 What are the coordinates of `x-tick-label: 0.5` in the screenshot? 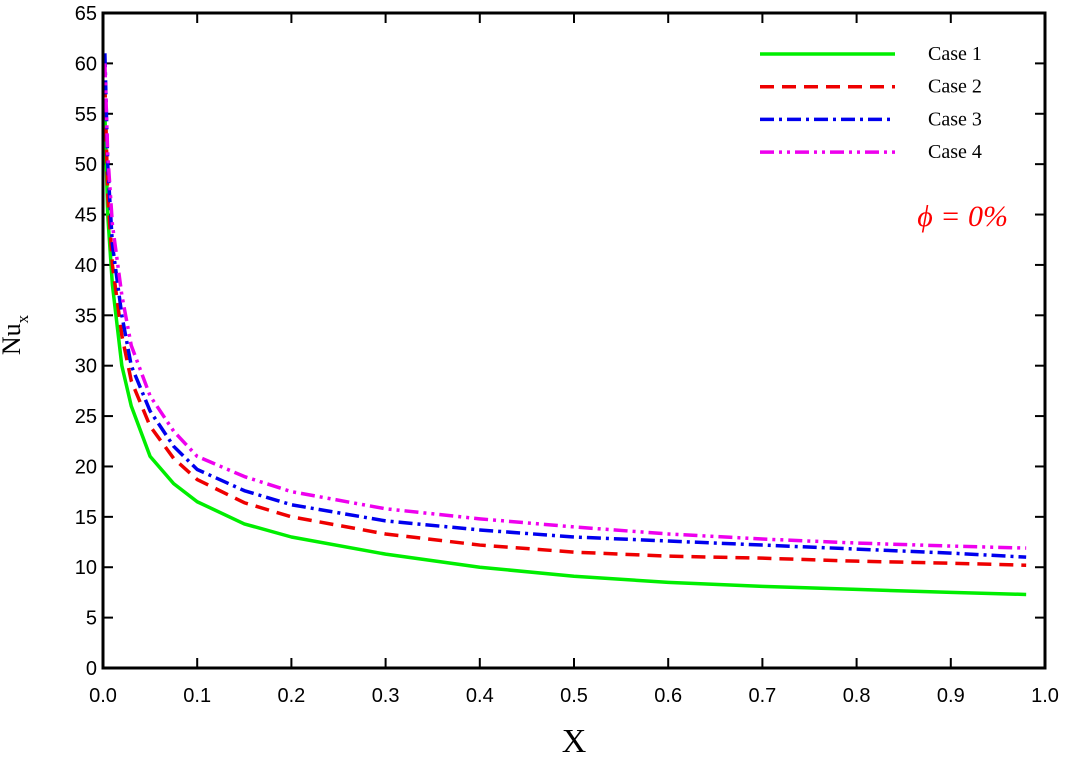 It's located at (574, 696).